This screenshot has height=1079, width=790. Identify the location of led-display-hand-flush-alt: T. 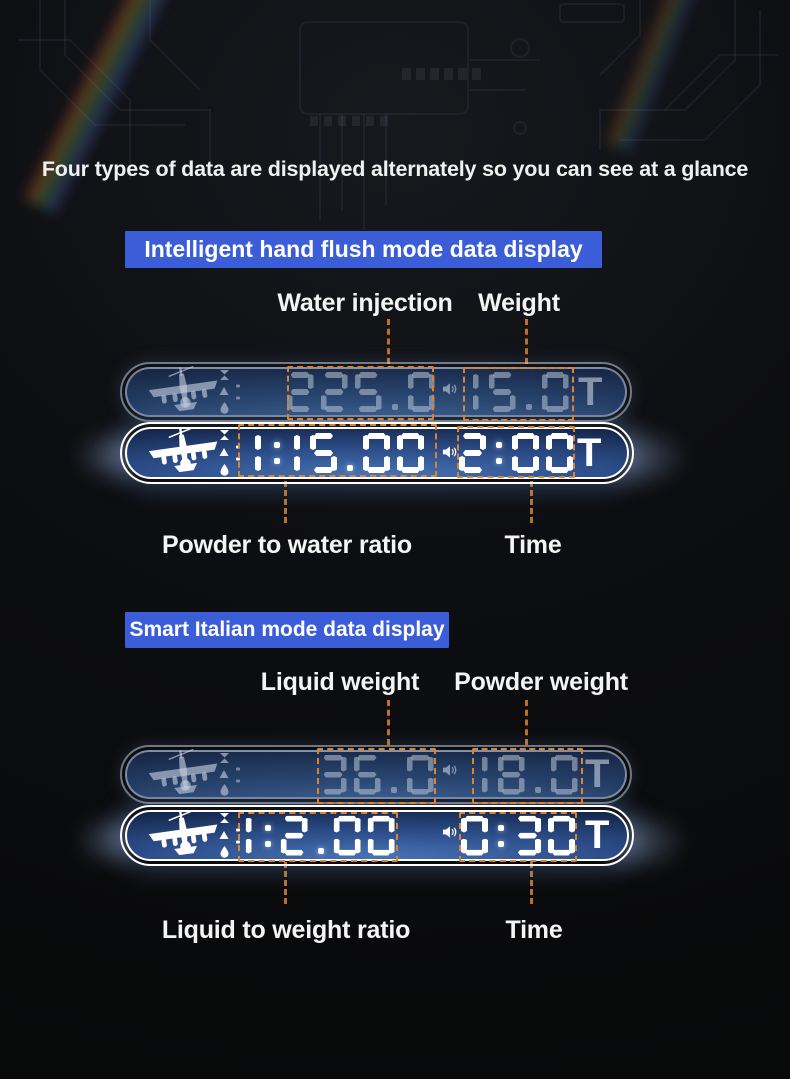
(376, 392).